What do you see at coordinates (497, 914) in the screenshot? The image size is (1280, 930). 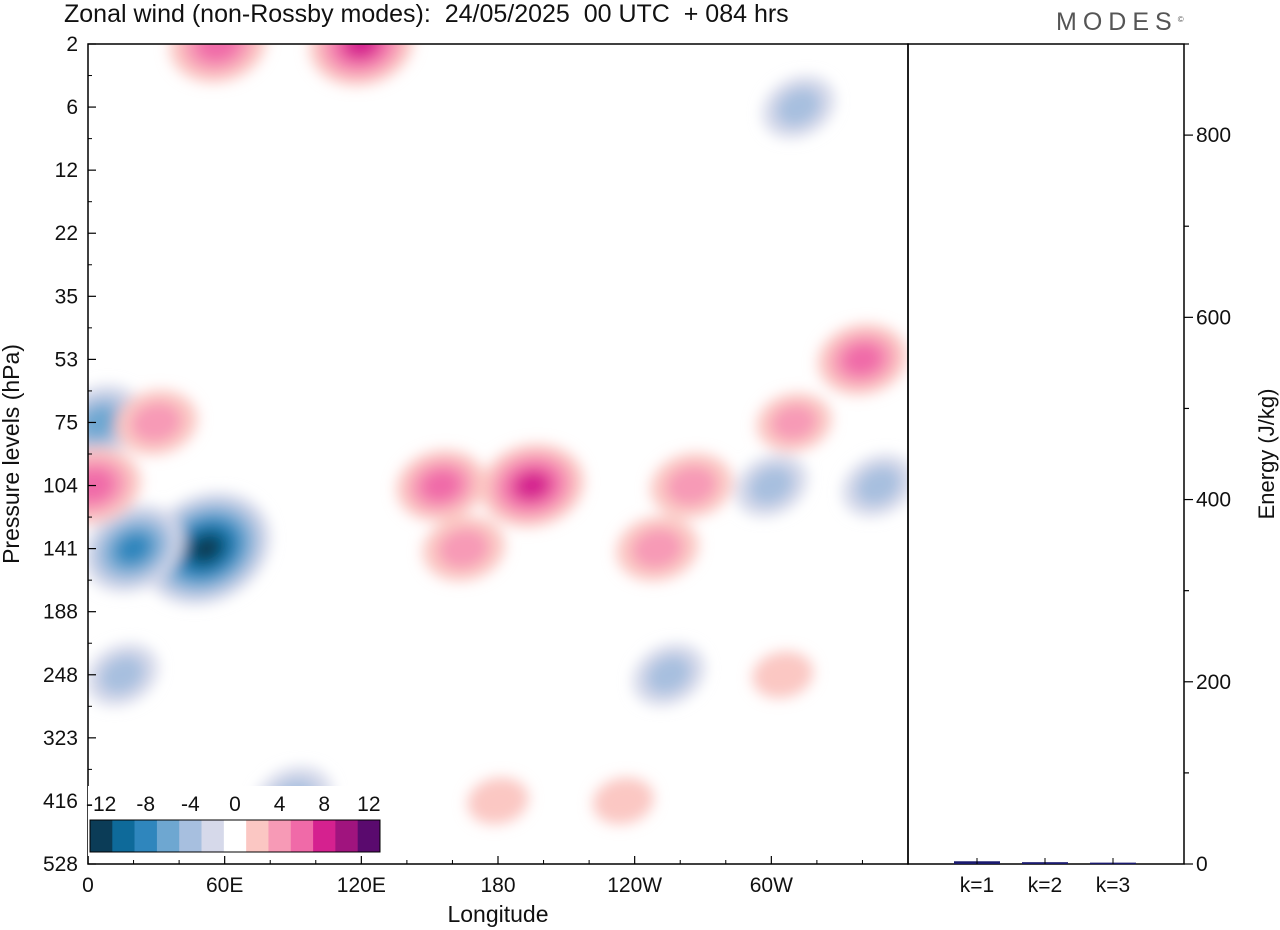 I see `x-axis-label: Longitude` at bounding box center [497, 914].